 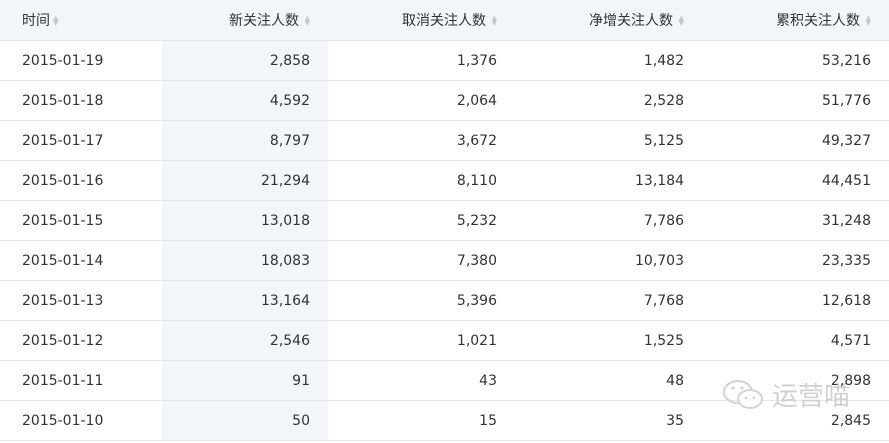 What do you see at coordinates (245, 60) in the screenshot?
I see `table-cell: 2,858` at bounding box center [245, 60].